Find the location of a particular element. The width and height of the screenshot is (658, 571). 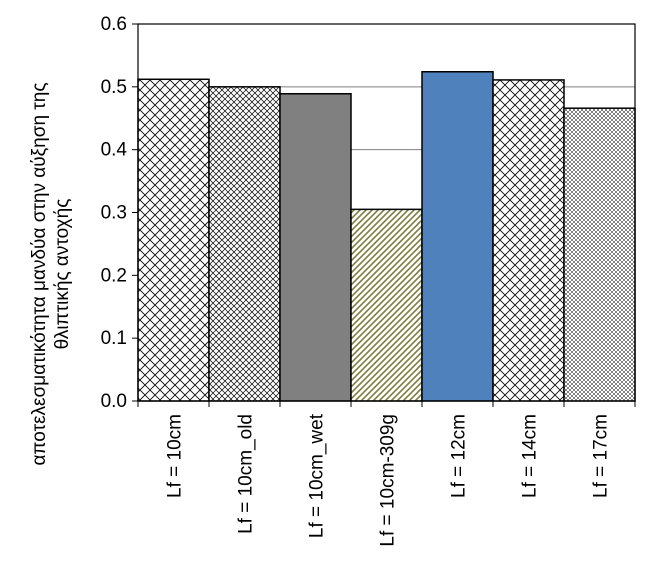

y-tick-labels: 0.0 0.1 0.2 0.3 0.4 0.5 0.6 is located at coordinates (114, 213).